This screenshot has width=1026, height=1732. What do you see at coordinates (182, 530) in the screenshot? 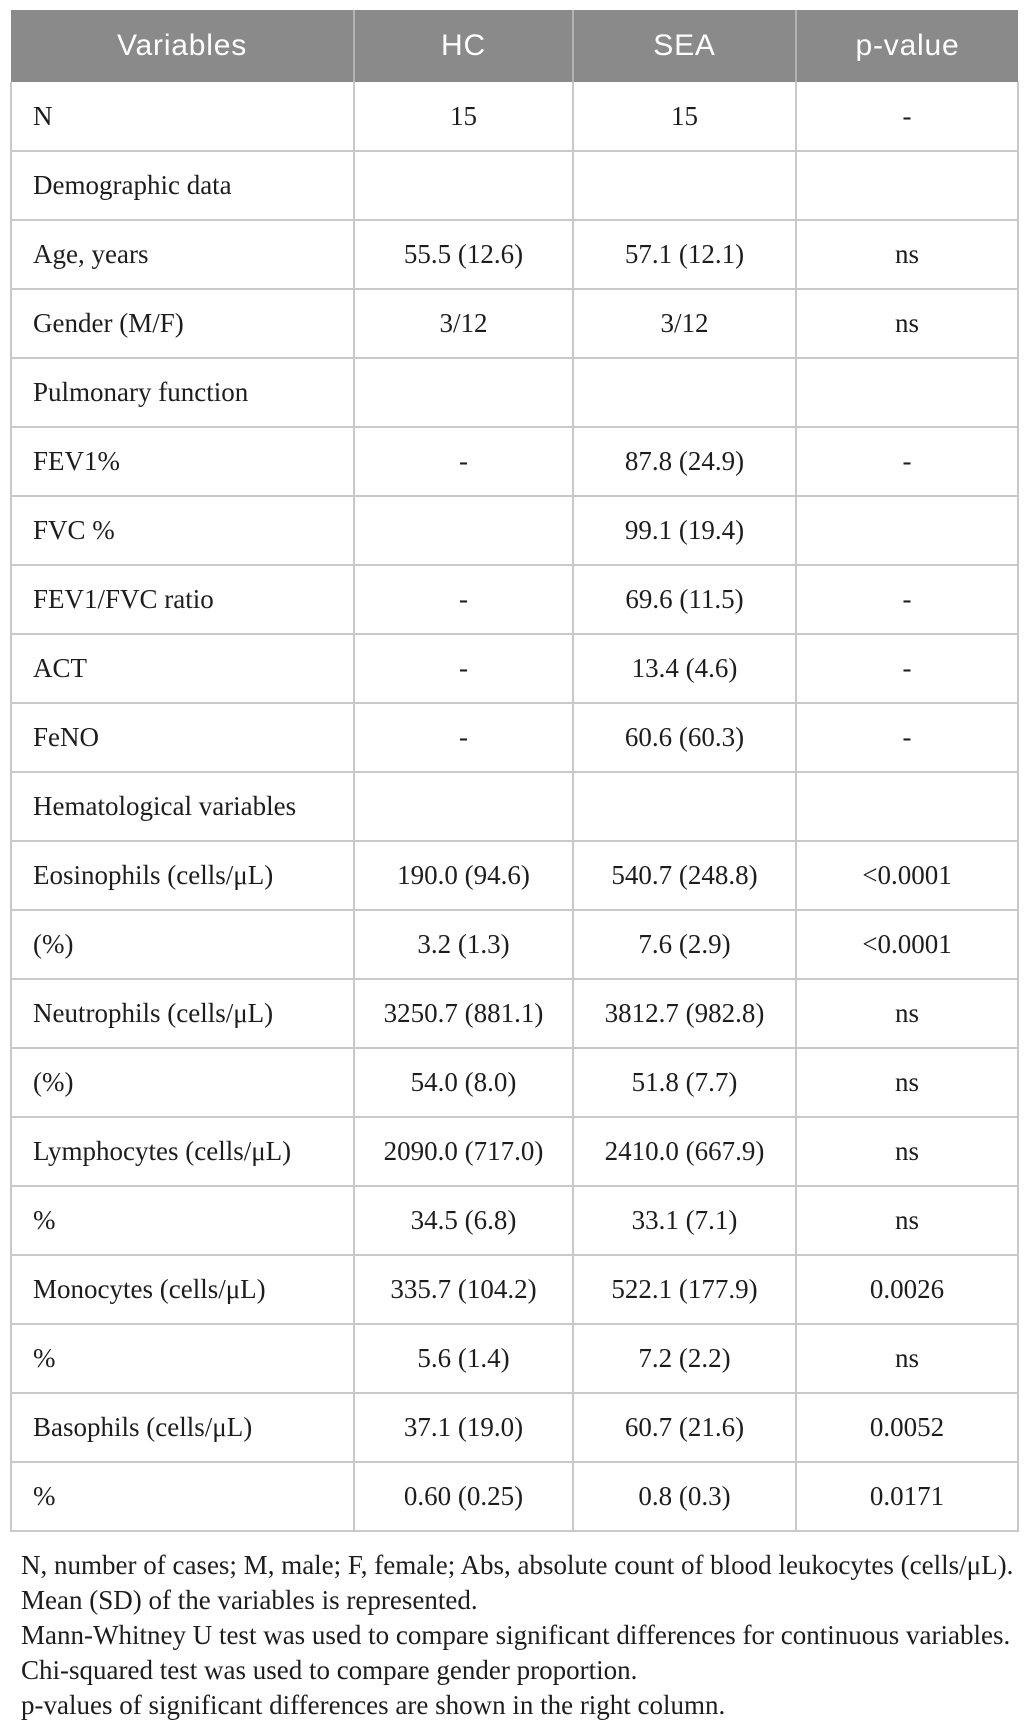
I see `cell-variables: FVC %` at bounding box center [182, 530].